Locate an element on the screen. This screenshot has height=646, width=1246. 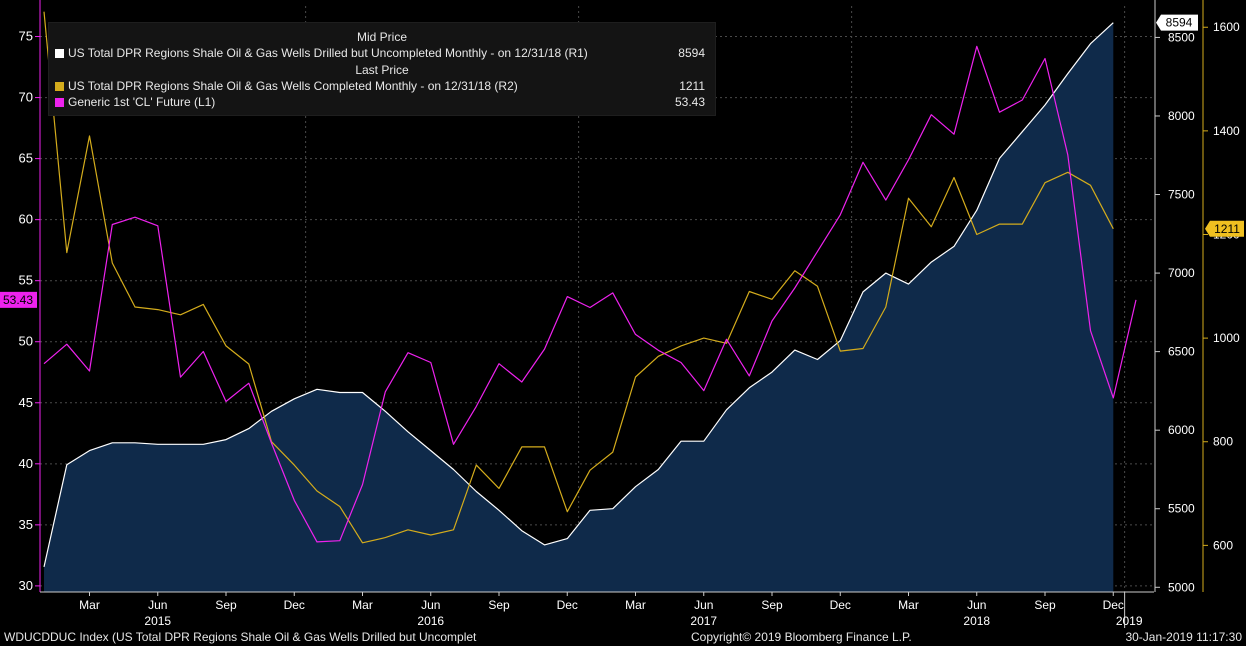
r1-tick-label: 8500 is located at coordinates (1181, 37).